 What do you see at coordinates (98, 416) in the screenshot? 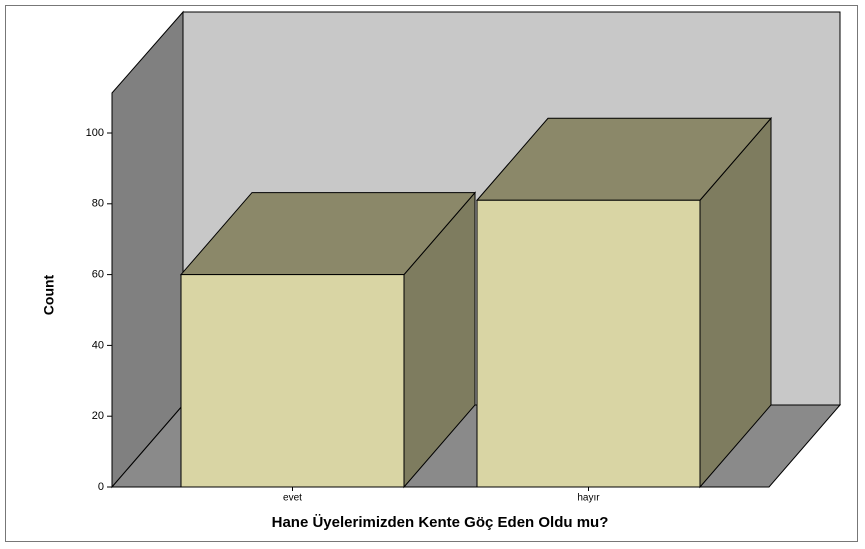
I see `y-tick-label: 20` at bounding box center [98, 416].